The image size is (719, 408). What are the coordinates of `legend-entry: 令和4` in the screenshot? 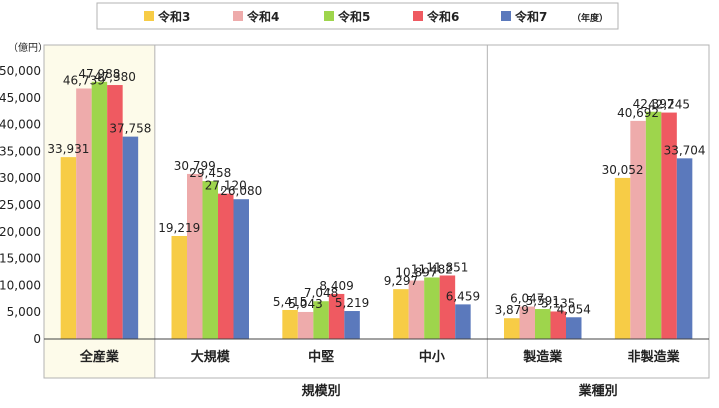 It's located at (262, 16).